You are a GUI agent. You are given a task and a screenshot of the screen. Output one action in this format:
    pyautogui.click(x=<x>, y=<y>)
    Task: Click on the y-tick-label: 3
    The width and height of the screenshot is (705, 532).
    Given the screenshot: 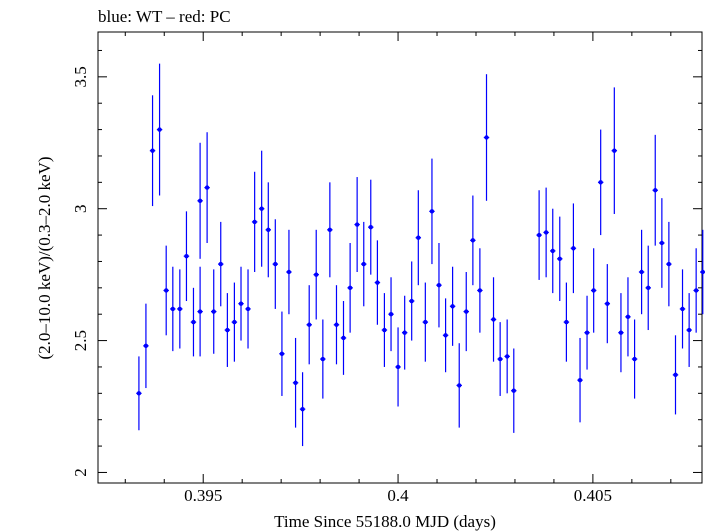 What is the action you would take?
    pyautogui.click(x=80, y=208)
    